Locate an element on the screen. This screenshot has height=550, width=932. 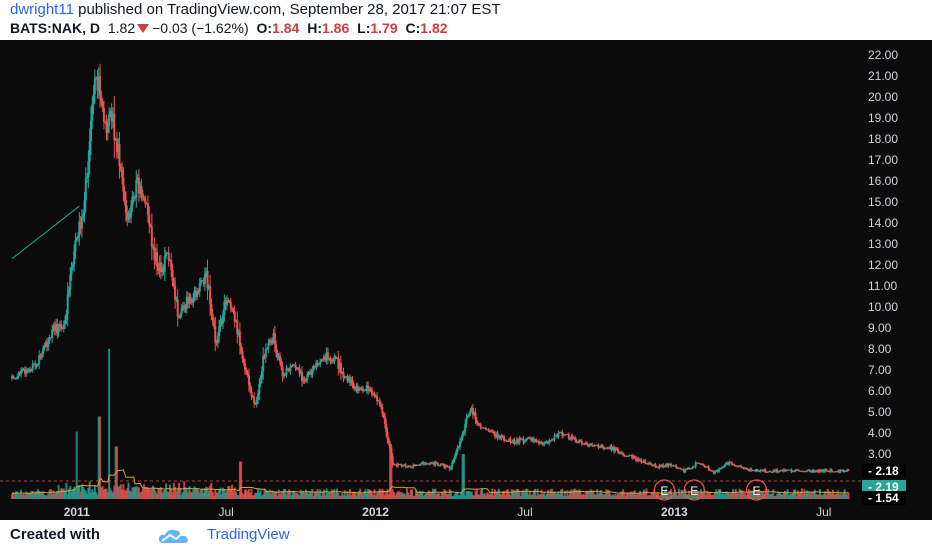
price-tick-label: 15.00 is located at coordinates (883, 202).